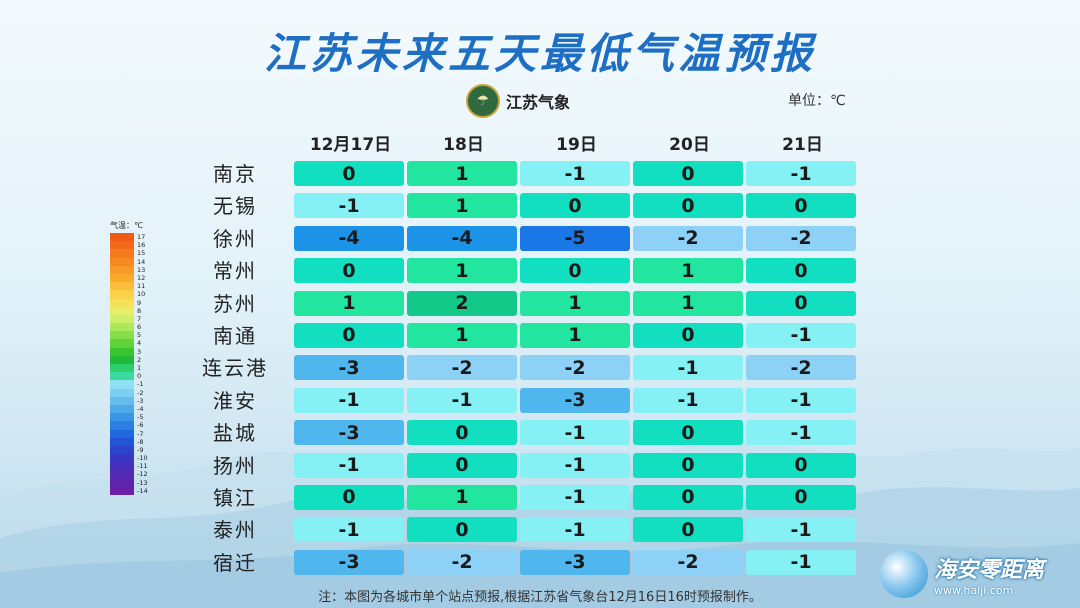 The height and width of the screenshot is (608, 1080). Describe the element at coordinates (235, 562) in the screenshot. I see `city-label: 宿迁` at that location.